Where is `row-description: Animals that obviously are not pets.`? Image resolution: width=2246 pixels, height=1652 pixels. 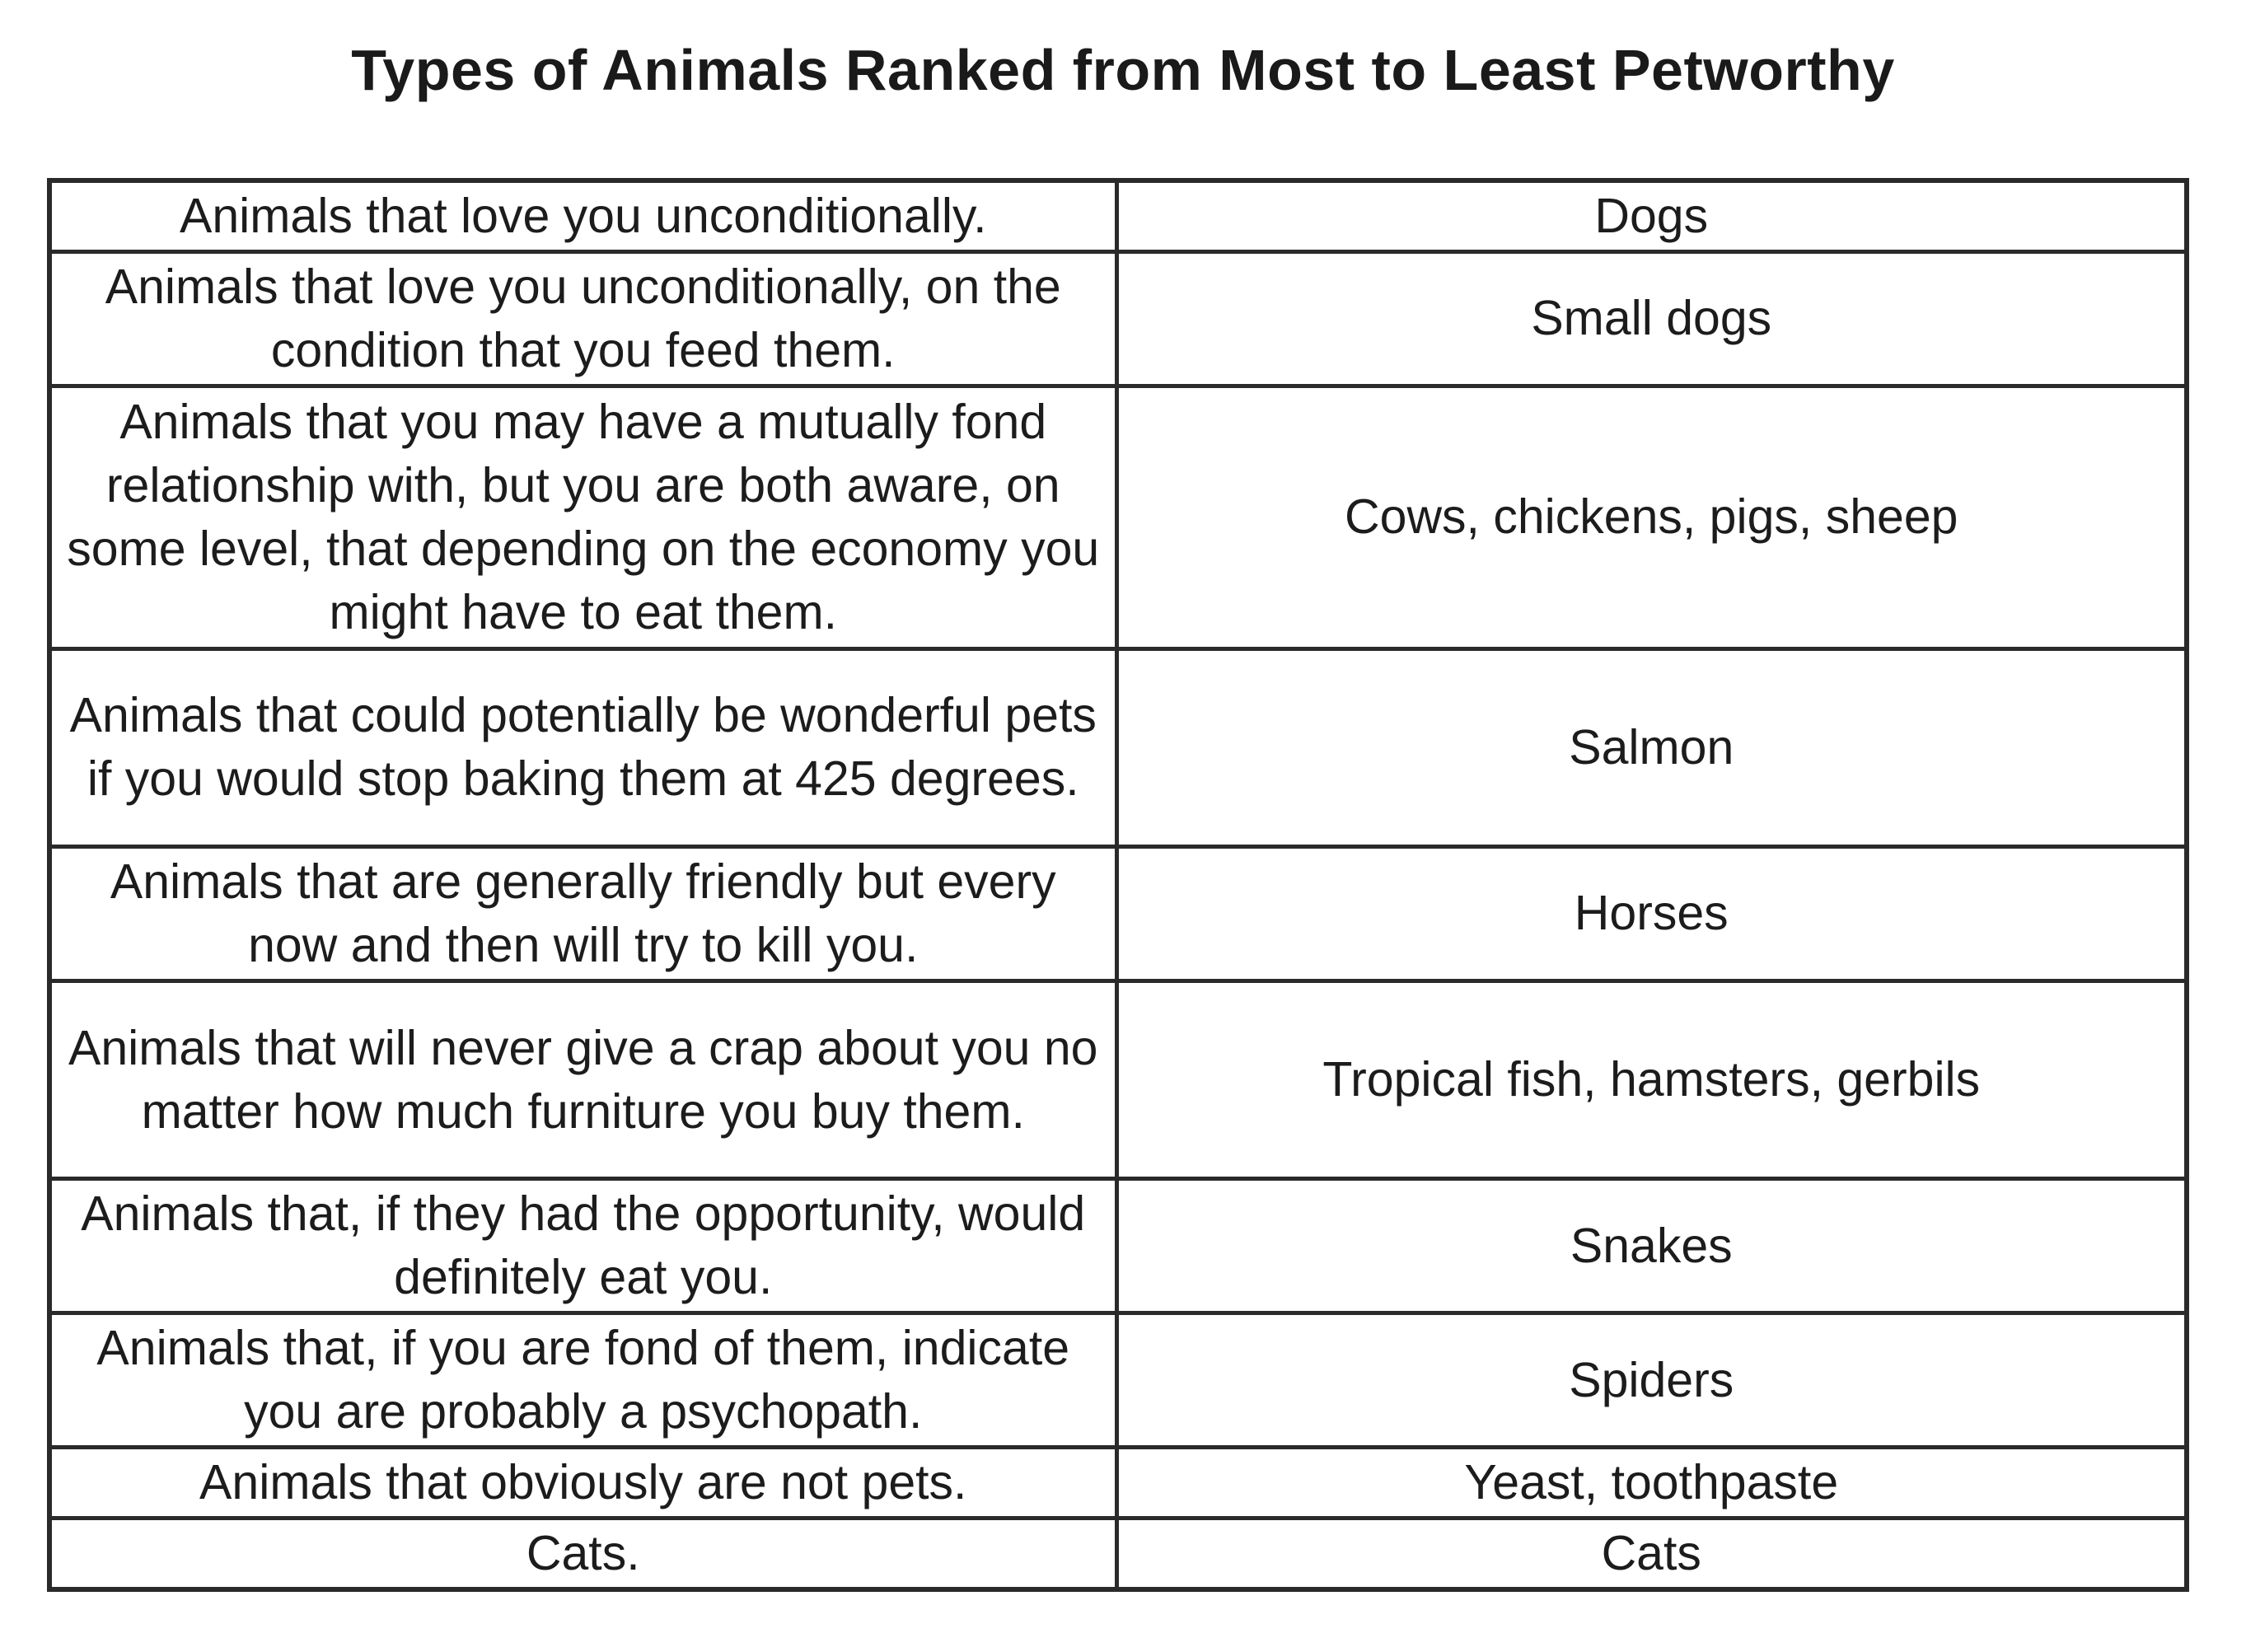
row-description: Animals that obviously are not pets. is located at coordinates (583, 1483).